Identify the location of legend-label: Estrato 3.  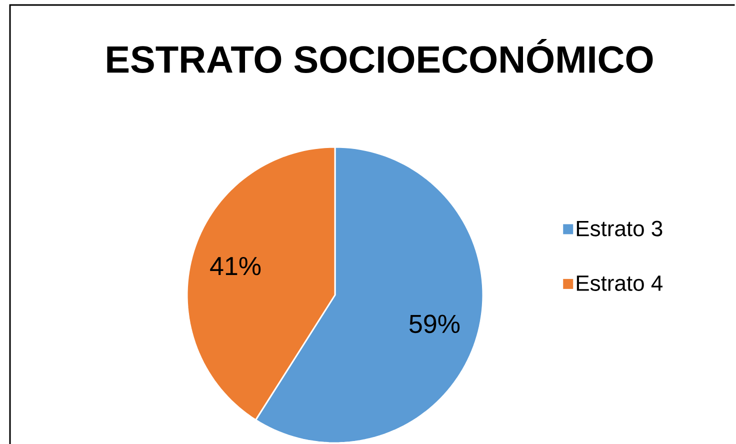
(619, 228).